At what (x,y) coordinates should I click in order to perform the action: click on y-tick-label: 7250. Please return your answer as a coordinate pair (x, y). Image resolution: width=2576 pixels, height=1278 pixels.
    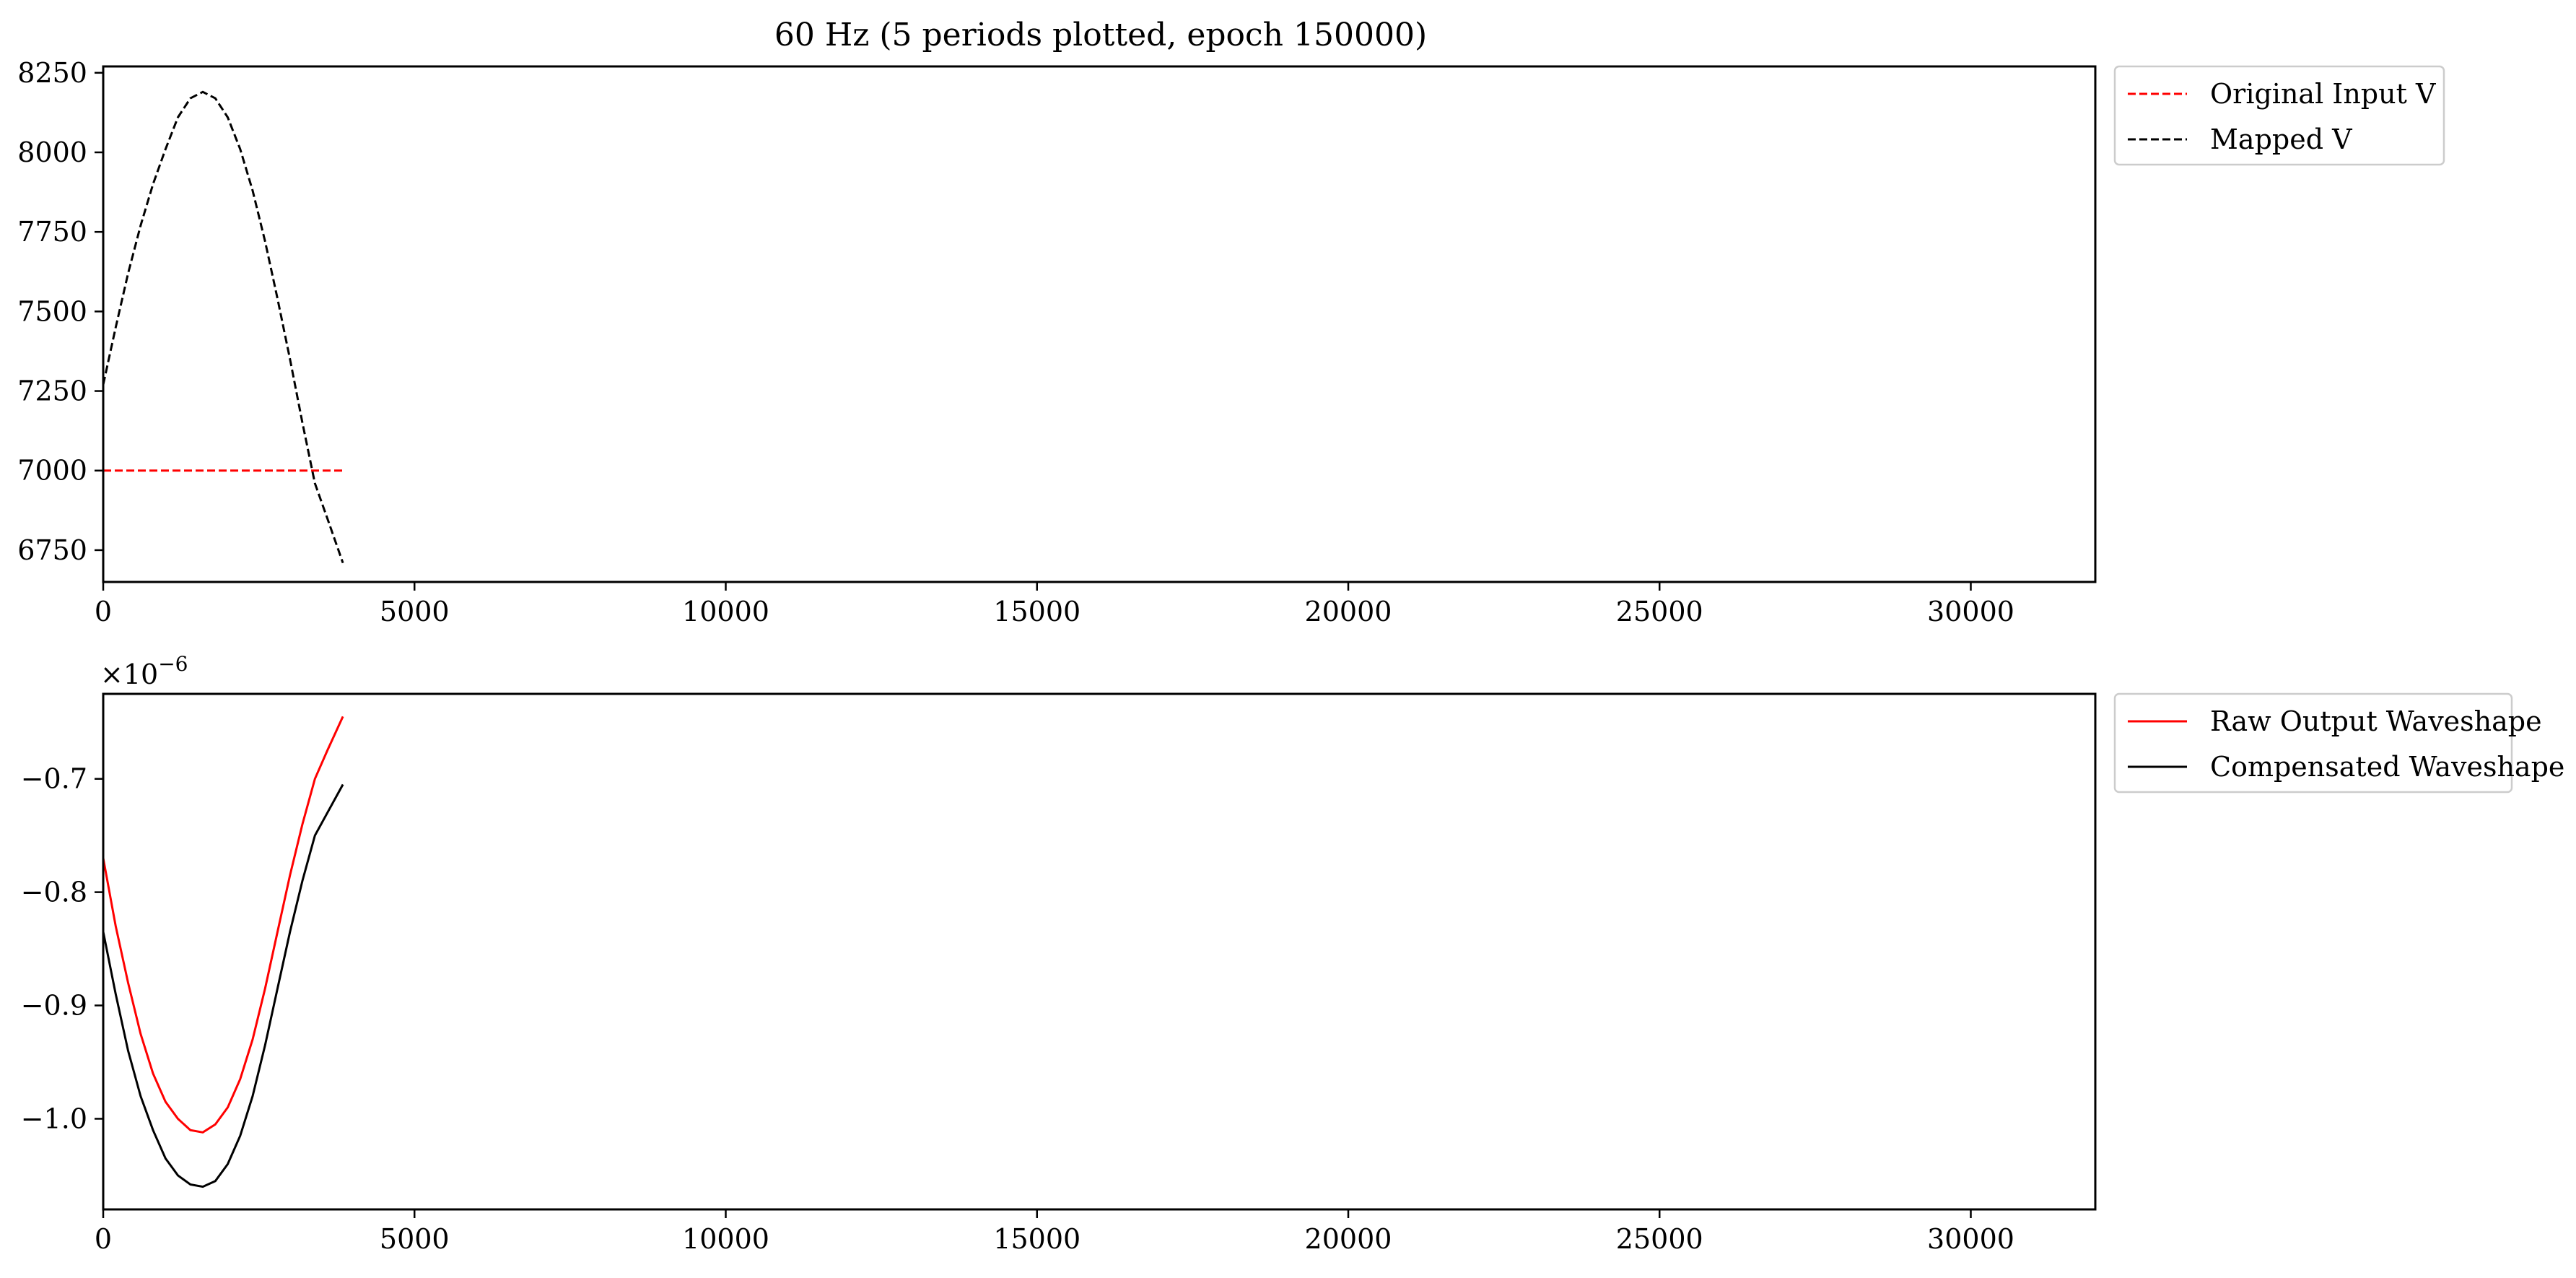
    Looking at the image, I should click on (52, 391).